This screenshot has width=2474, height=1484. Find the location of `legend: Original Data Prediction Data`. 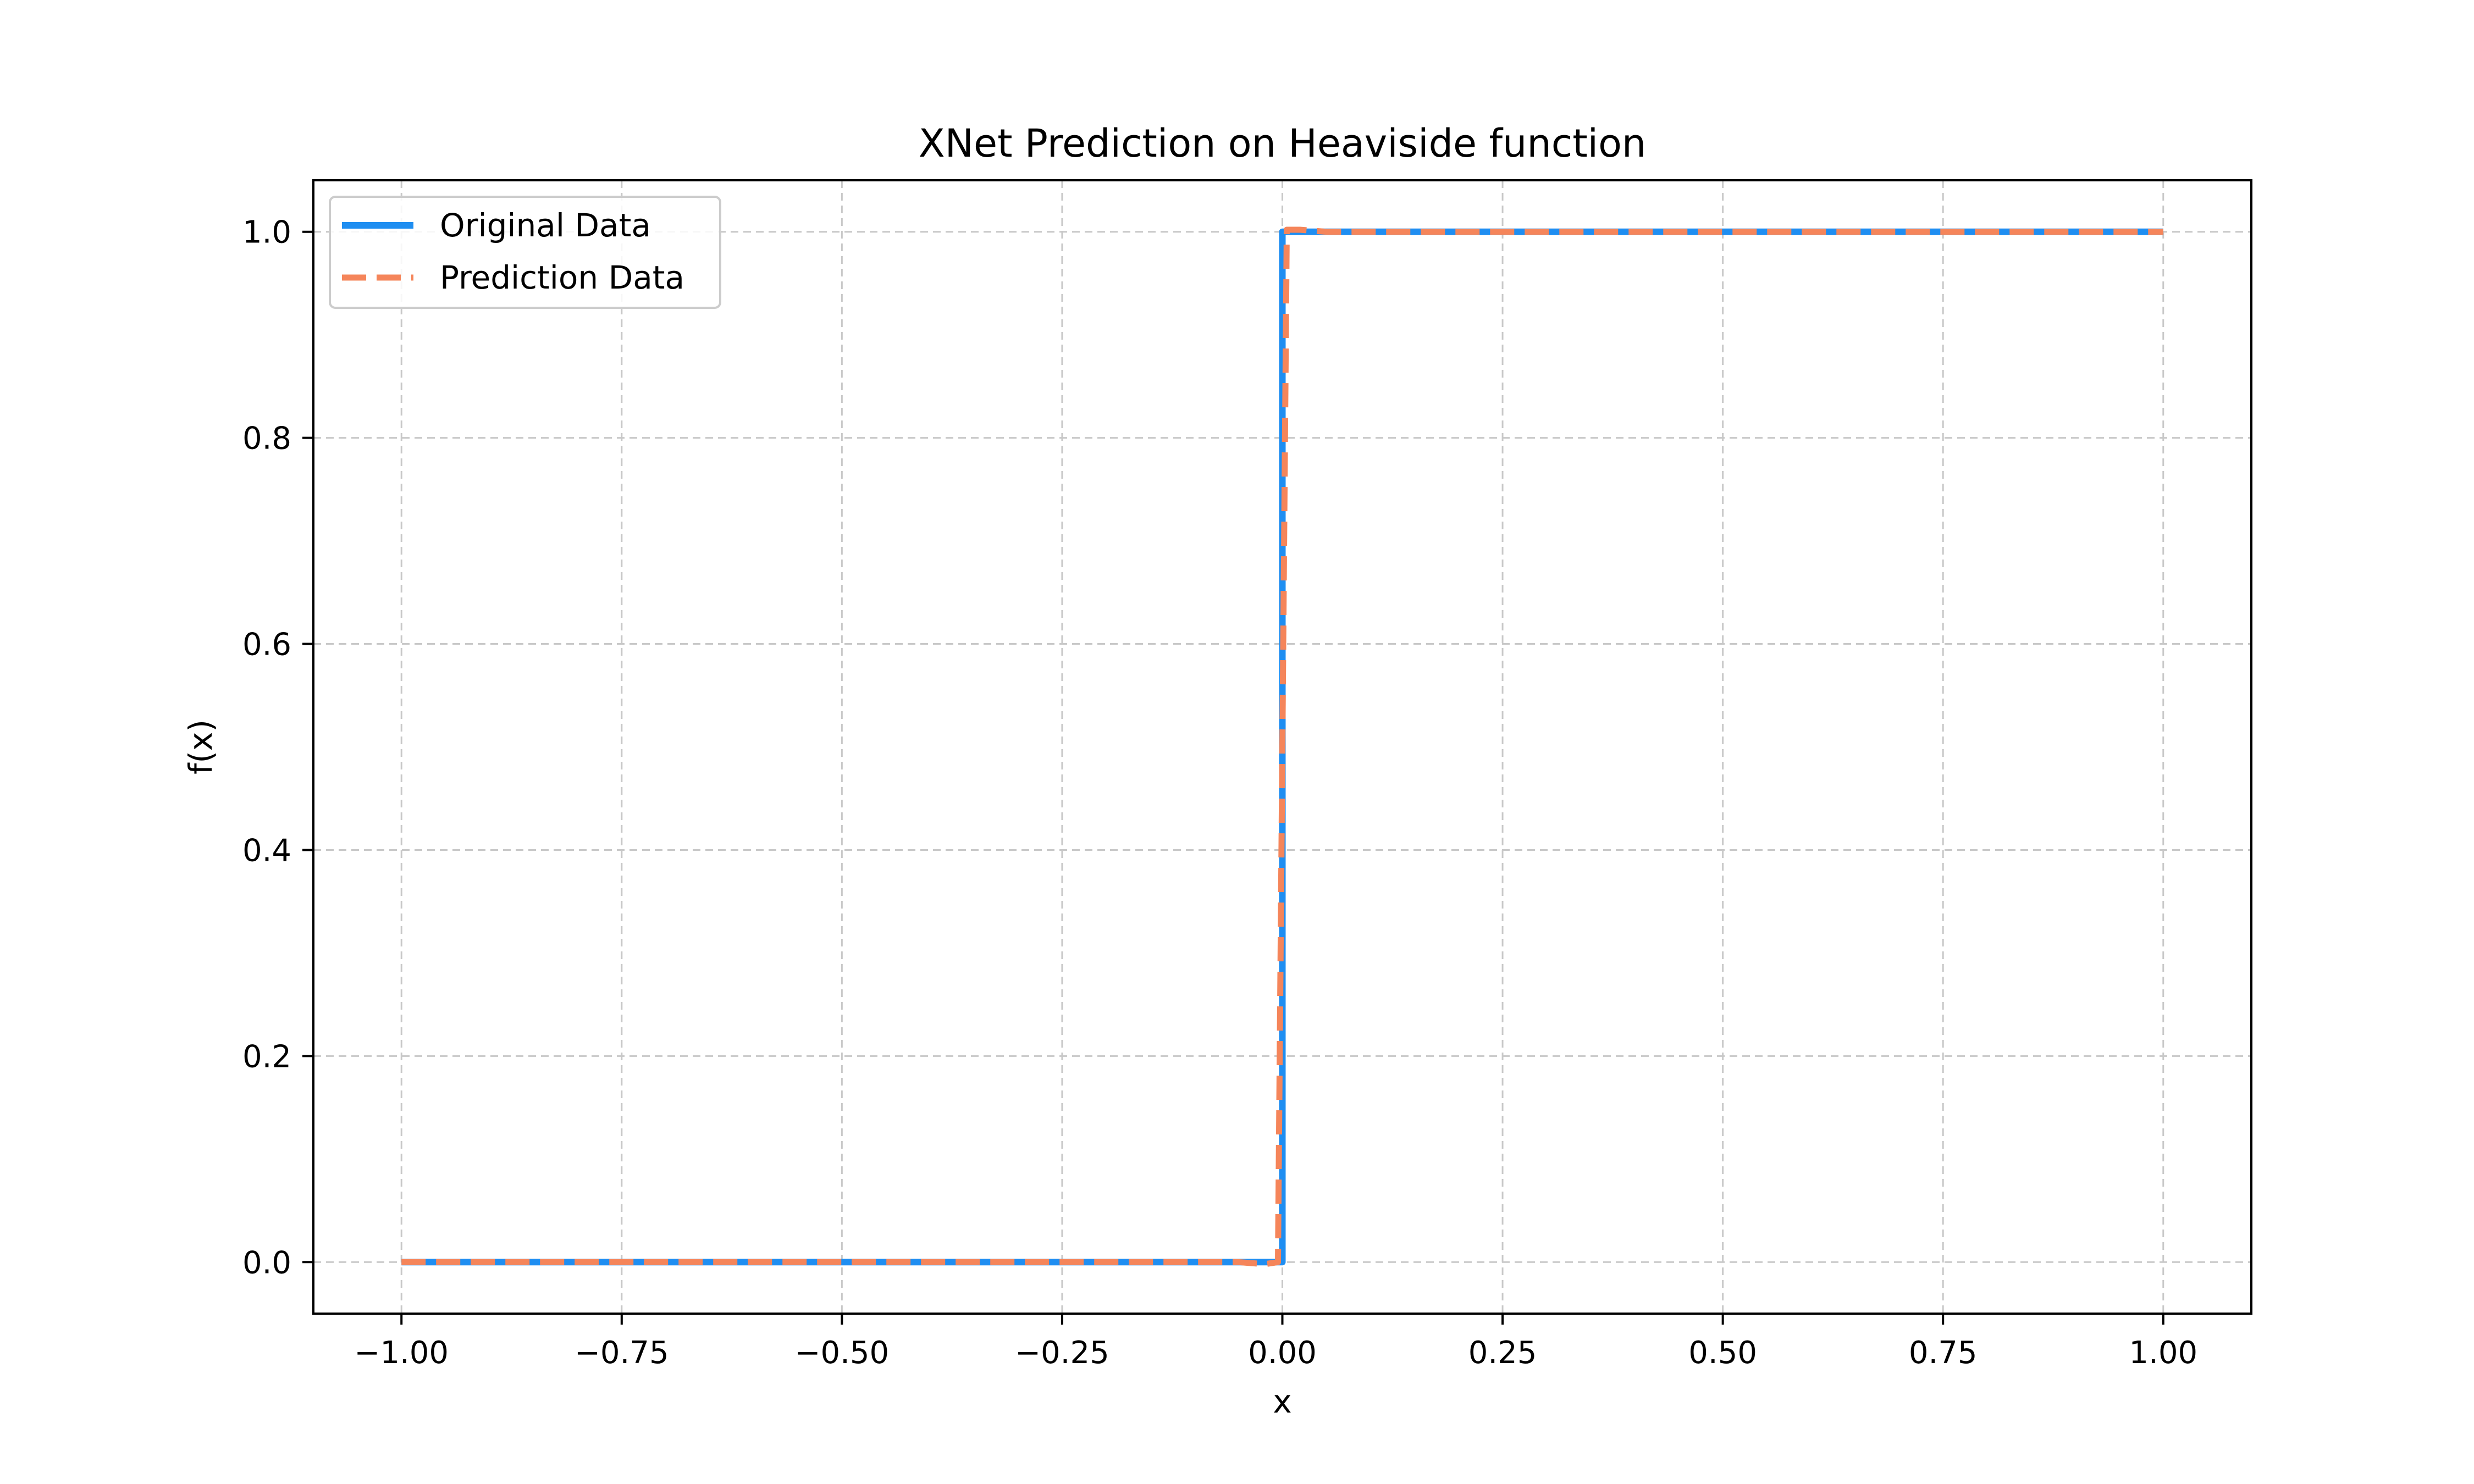

legend: Original Data Prediction Data is located at coordinates (525, 252).